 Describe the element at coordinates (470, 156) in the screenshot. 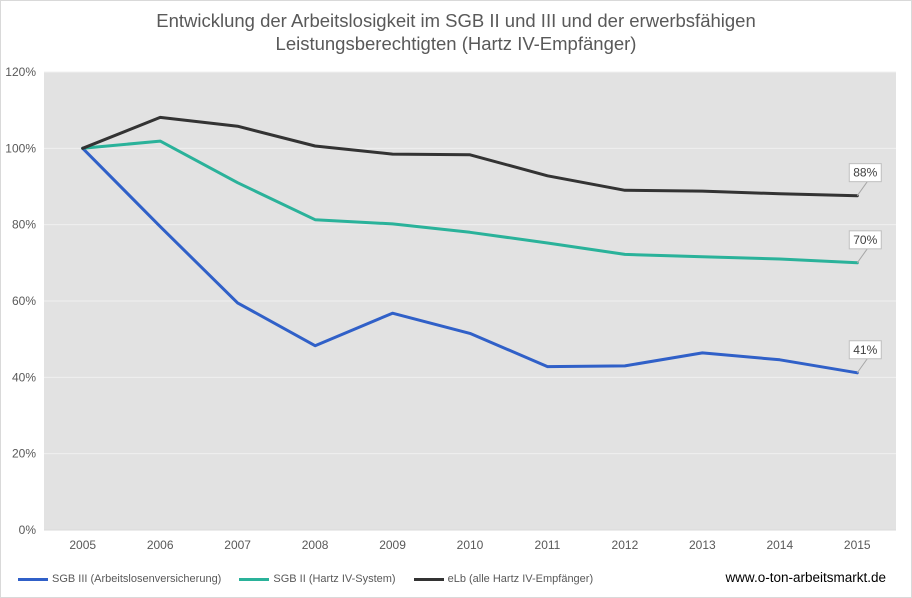

I see `series-elb-line` at that location.